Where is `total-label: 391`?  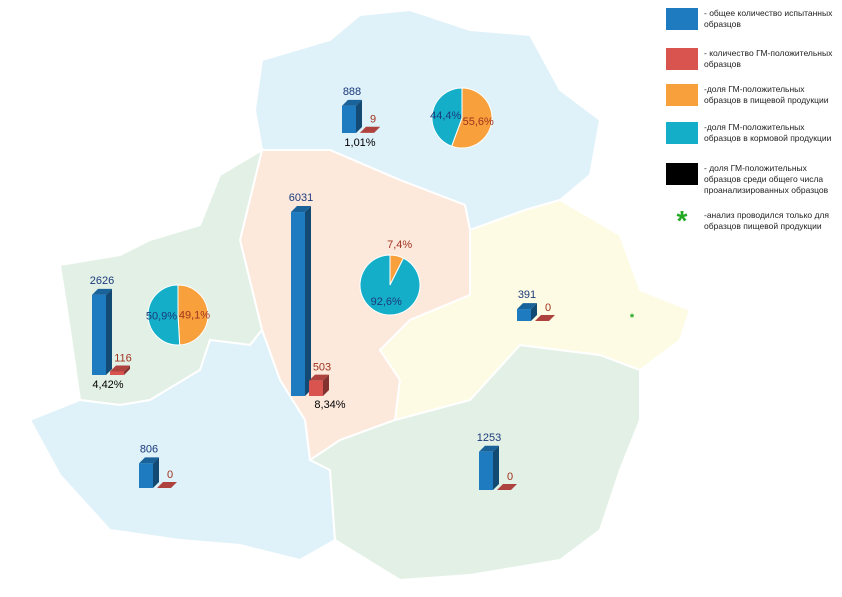
total-label: 391 is located at coordinates (527, 295).